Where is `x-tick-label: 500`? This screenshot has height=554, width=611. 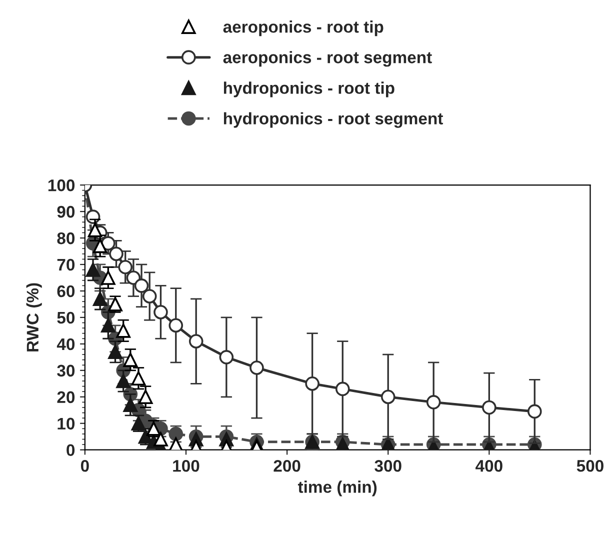 x-tick-label: 500 is located at coordinates (590, 466).